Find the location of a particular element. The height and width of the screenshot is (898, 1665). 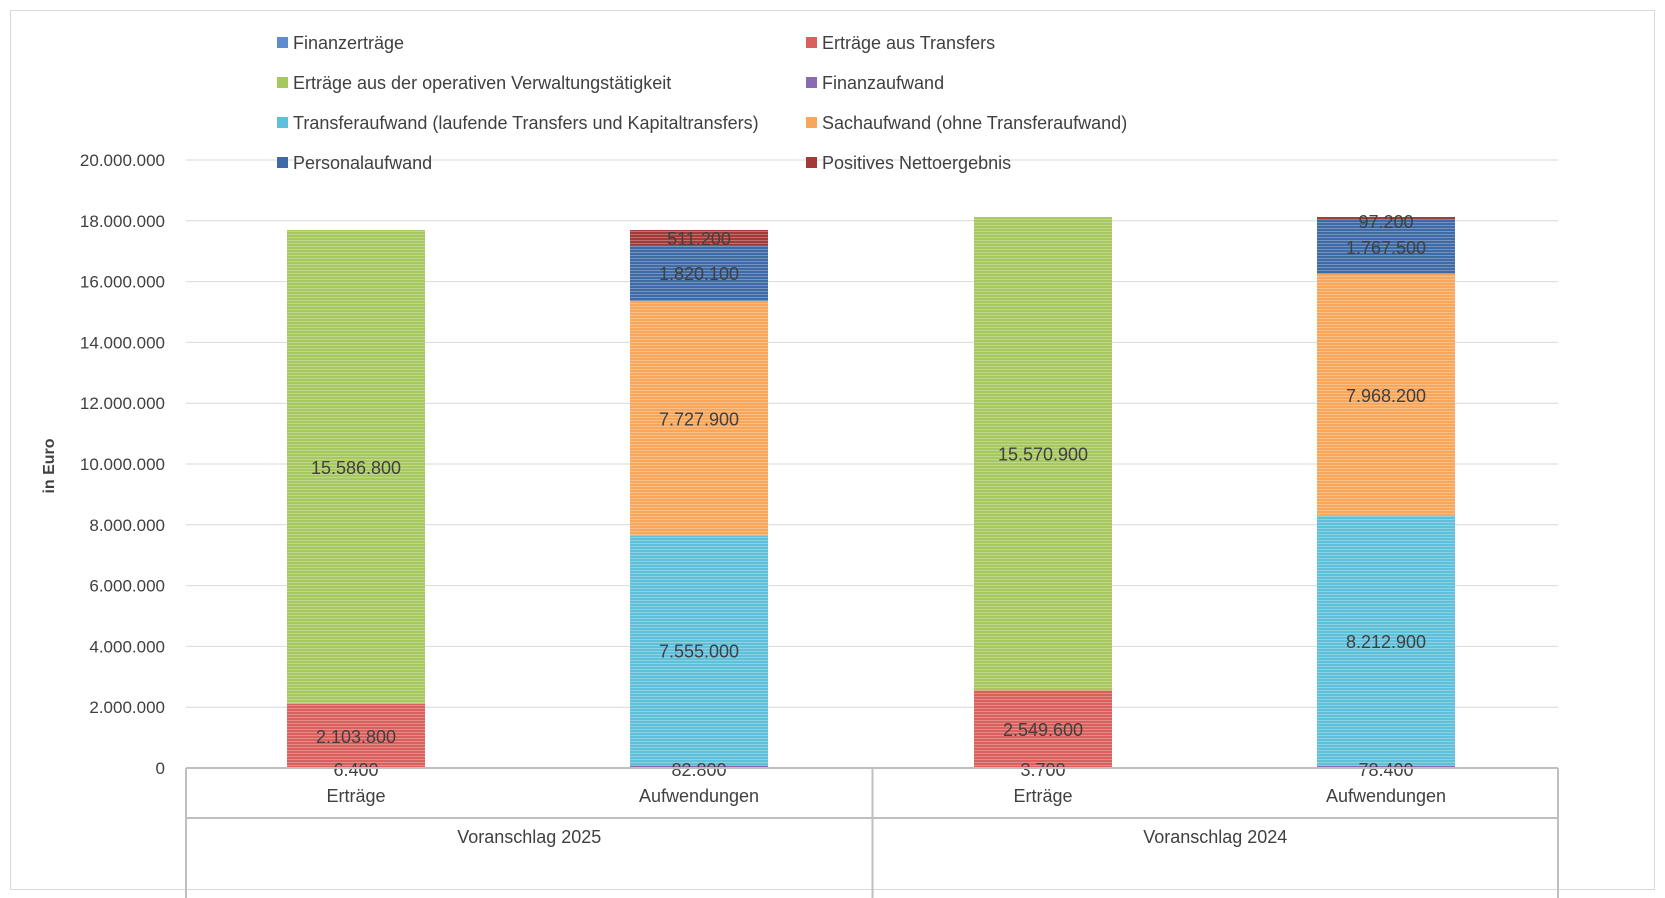

legend-label: Finanzerträge is located at coordinates (348, 43).